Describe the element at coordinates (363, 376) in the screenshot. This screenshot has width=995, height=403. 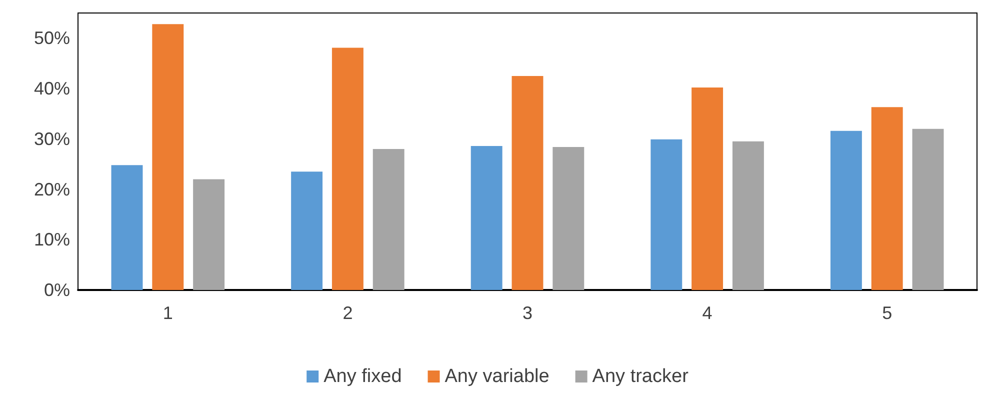
I see `legend-label: Any fixed` at that location.